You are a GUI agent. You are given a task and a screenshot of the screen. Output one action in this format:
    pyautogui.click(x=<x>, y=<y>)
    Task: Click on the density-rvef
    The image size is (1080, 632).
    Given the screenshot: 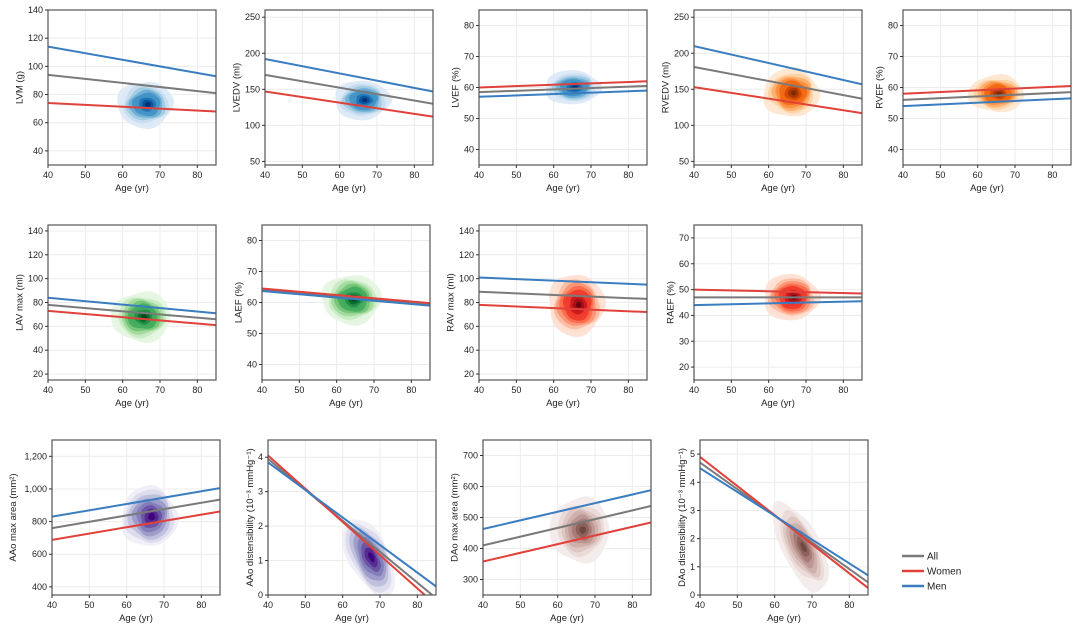 What is the action you would take?
    pyautogui.click(x=996, y=93)
    